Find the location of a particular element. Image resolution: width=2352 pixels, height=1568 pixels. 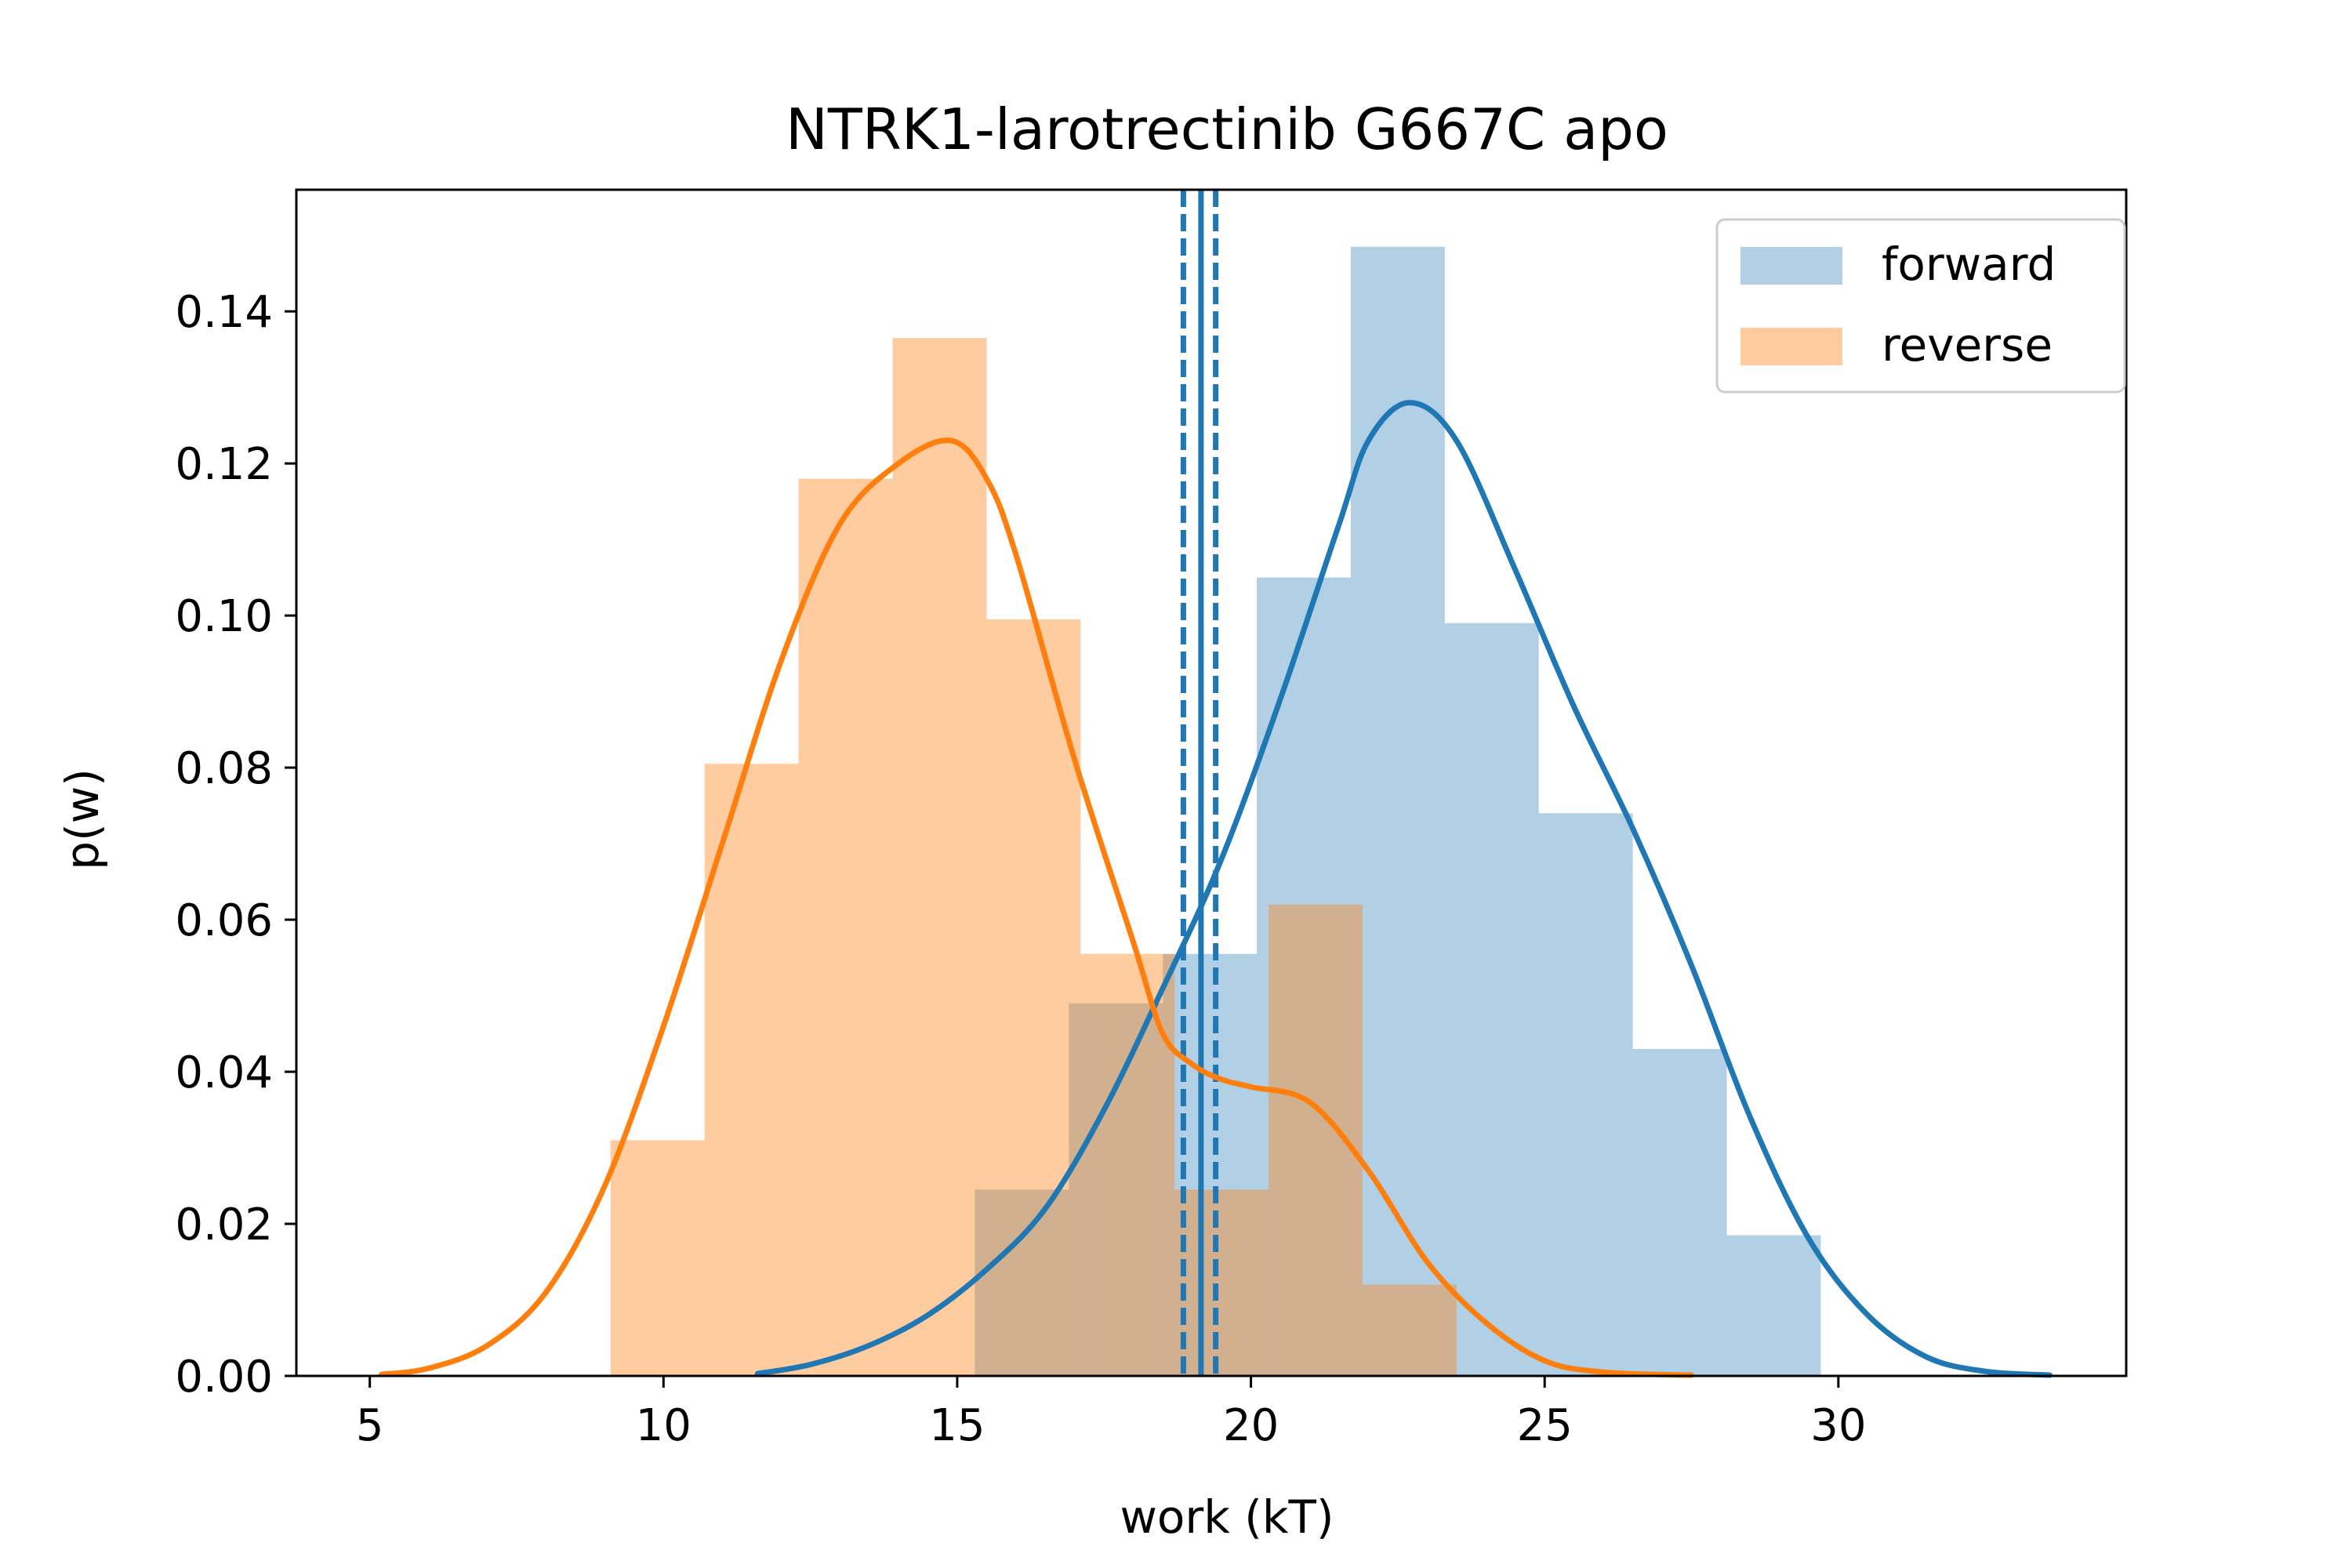

y-tick-label: 0.00 is located at coordinates (224, 1377).